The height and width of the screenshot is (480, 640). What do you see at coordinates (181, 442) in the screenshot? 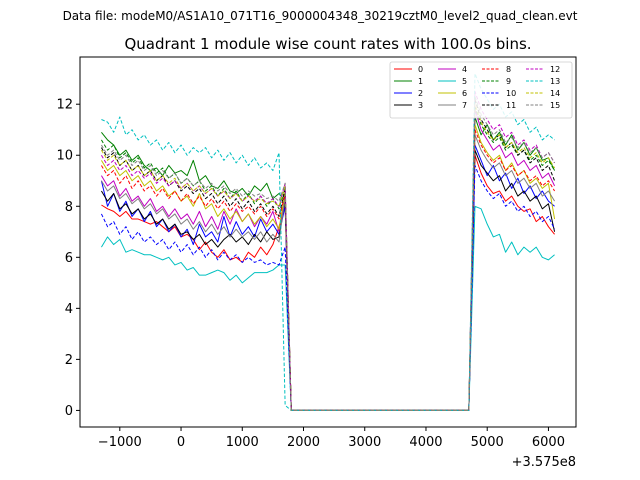
I see `x-tick-label: 0` at bounding box center [181, 442].